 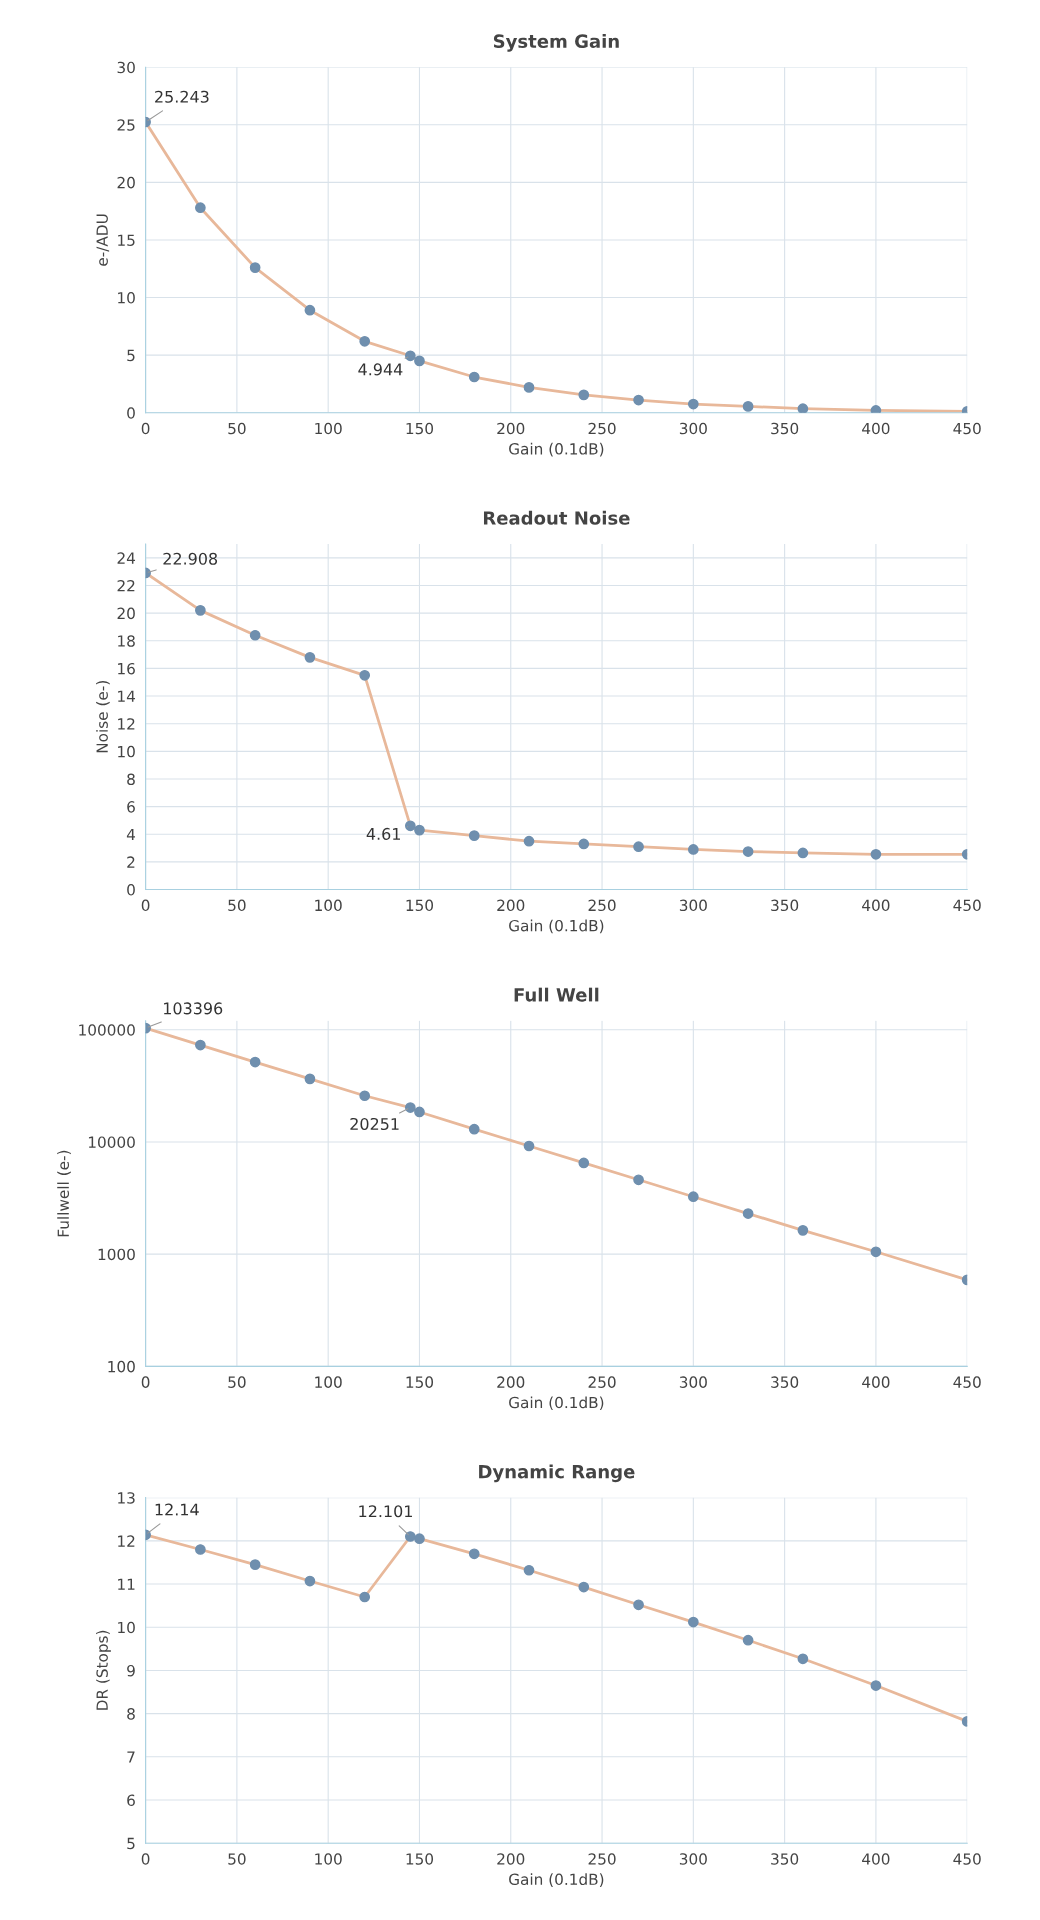 What do you see at coordinates (103, 717) in the screenshot?
I see `y-axis-title: Noise (e-)` at bounding box center [103, 717].